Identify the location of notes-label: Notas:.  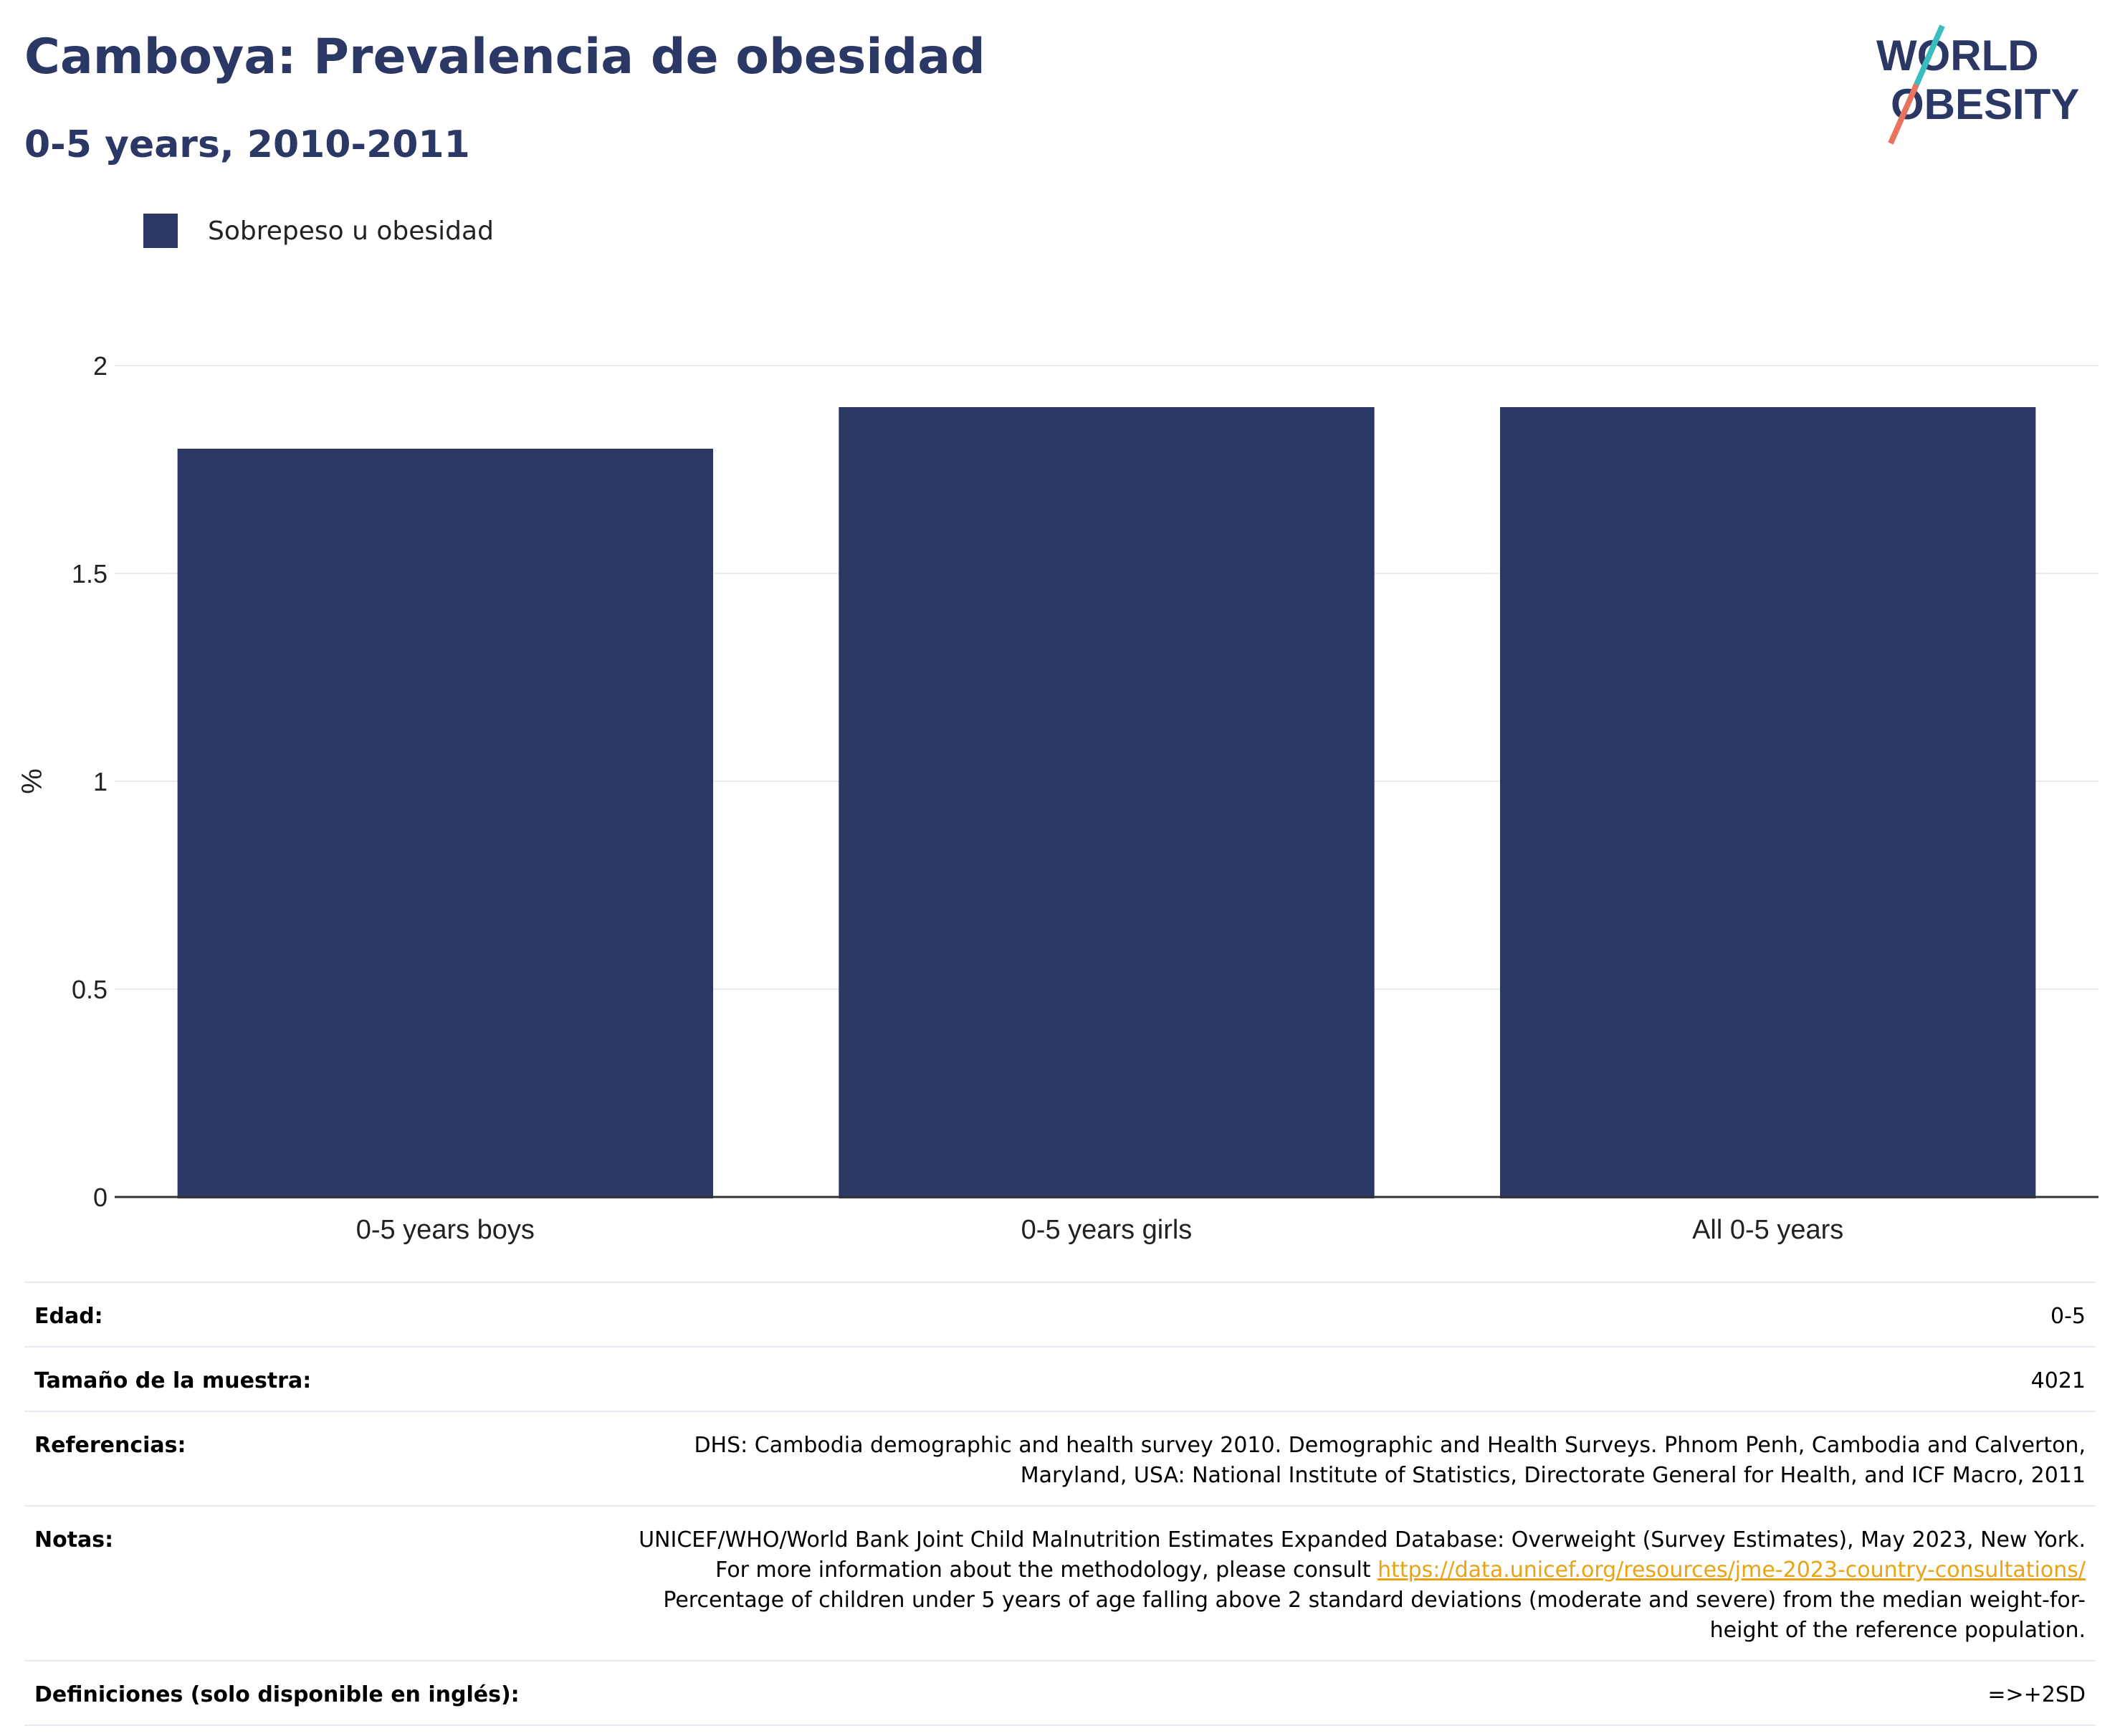
(74, 1540).